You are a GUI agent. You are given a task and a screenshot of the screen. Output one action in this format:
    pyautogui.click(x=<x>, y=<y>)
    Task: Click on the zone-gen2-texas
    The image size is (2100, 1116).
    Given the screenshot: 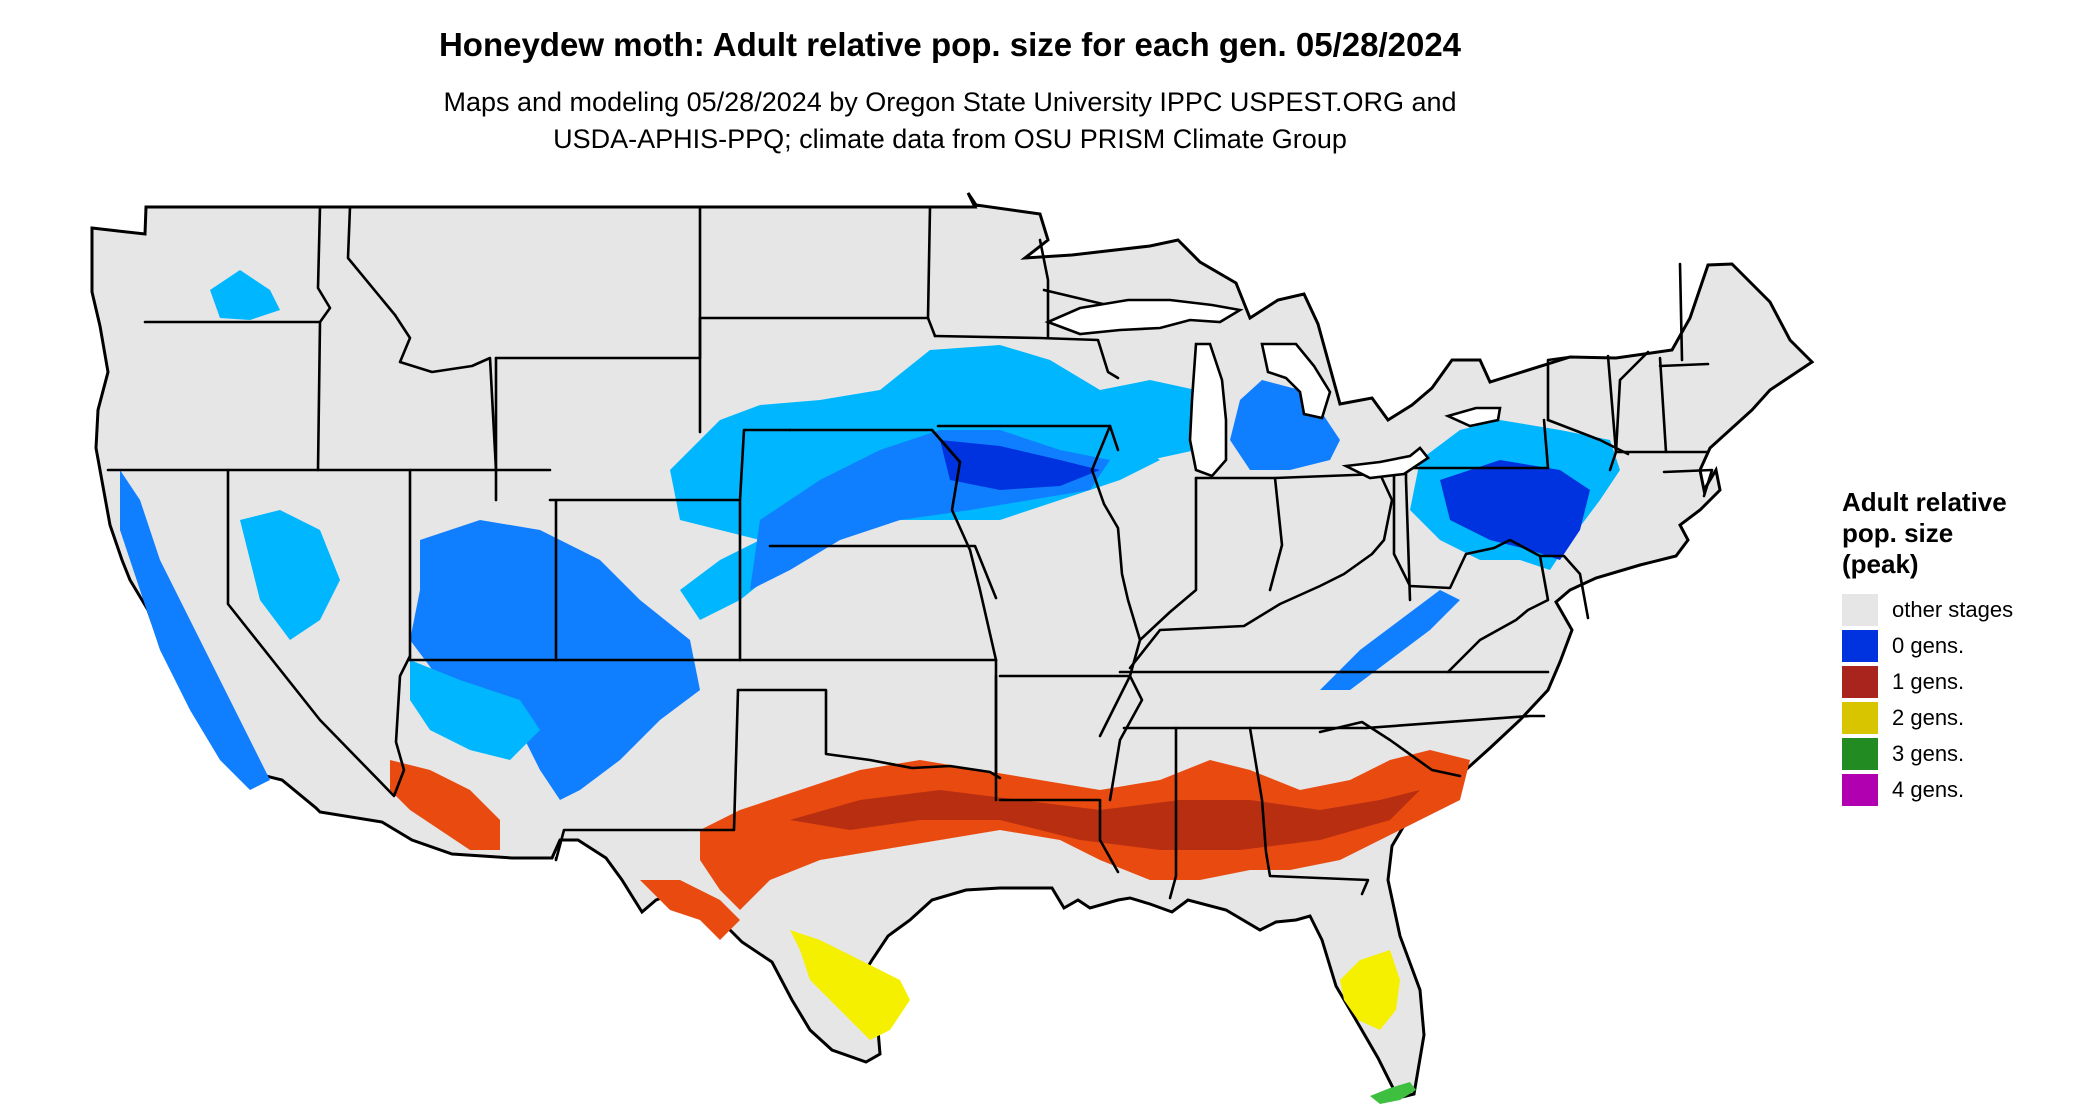 What is the action you would take?
    pyautogui.click(x=850, y=985)
    